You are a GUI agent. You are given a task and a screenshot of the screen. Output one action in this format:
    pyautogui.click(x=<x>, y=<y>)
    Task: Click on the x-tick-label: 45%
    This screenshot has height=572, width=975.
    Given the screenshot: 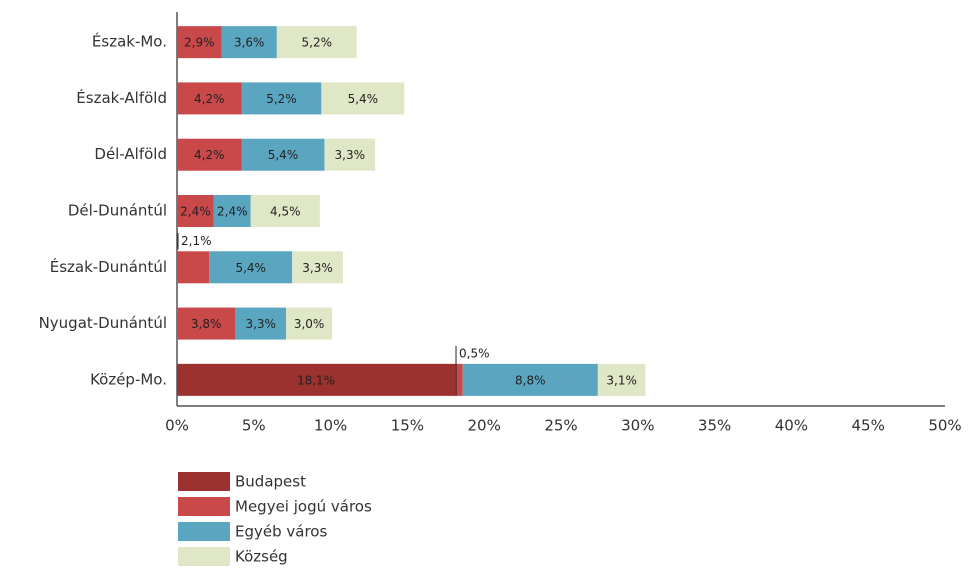 What is the action you would take?
    pyautogui.click(x=868, y=426)
    